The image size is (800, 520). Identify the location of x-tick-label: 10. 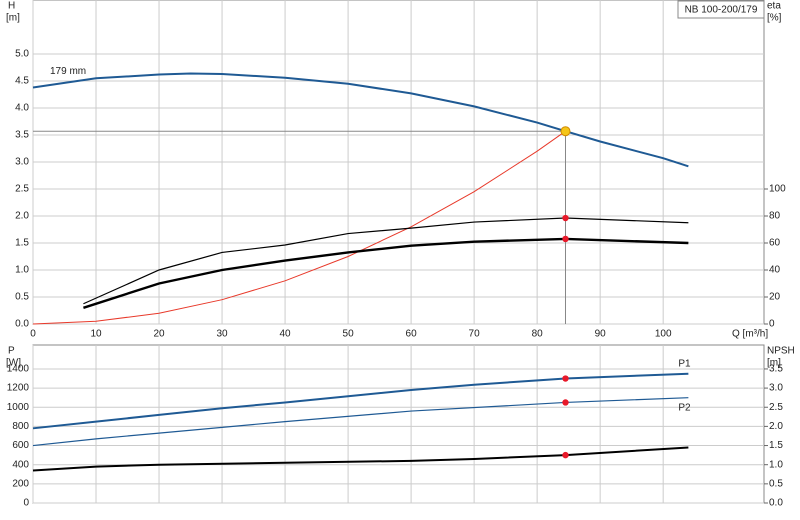
(96, 334).